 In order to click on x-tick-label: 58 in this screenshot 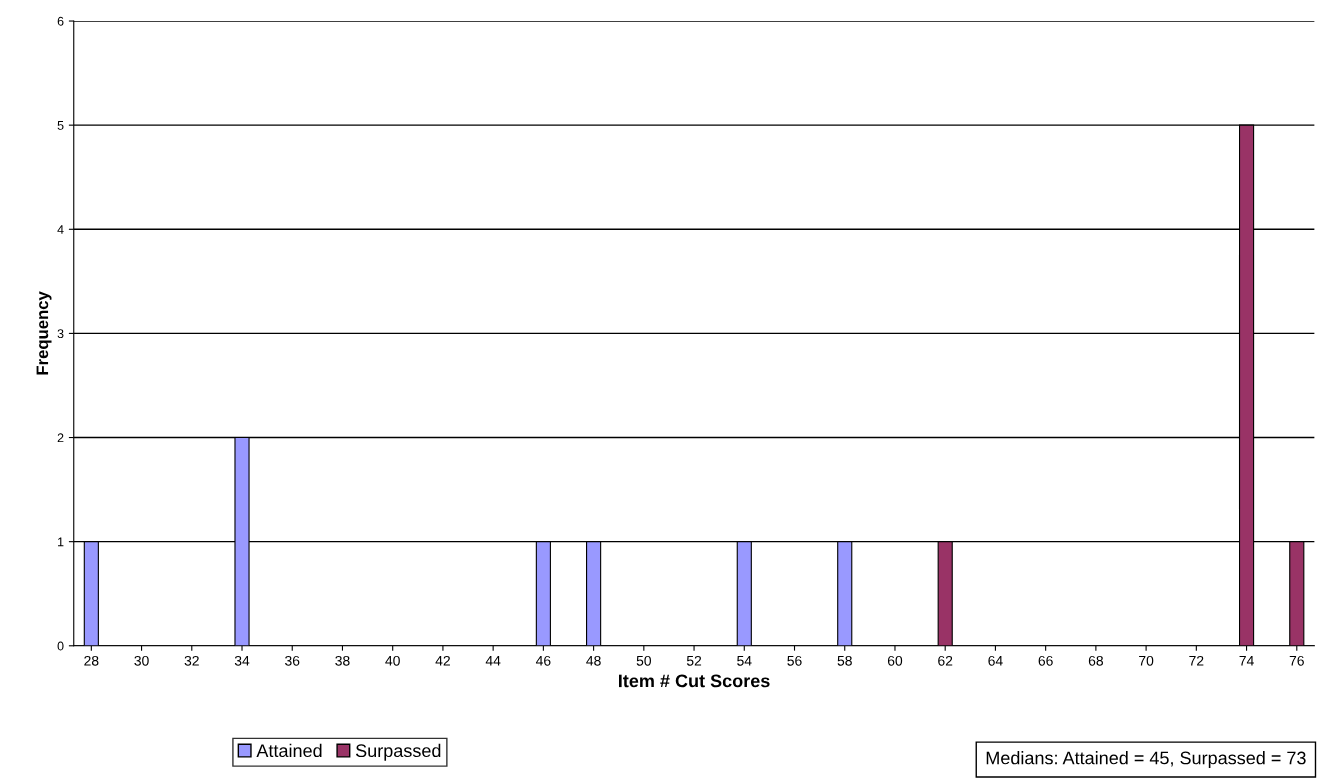, I will do `click(844, 660)`.